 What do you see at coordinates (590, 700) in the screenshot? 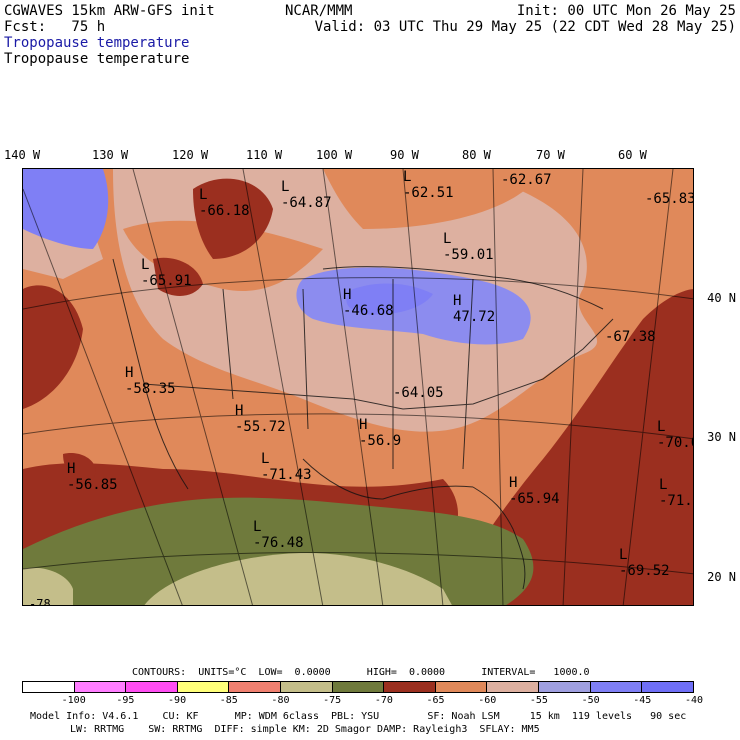
I see `colorbar-tick-label: -50` at bounding box center [590, 700].